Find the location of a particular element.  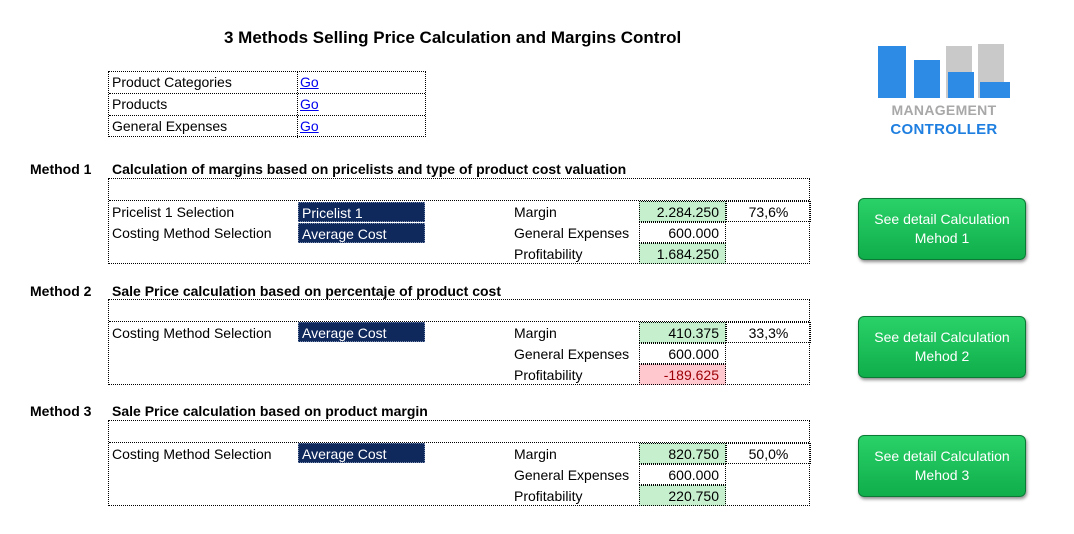

nav-label: General Expenses is located at coordinates (203, 127).